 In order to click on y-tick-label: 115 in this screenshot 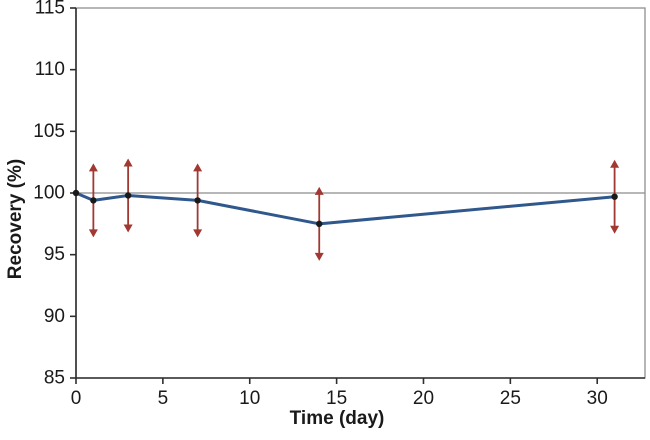, I will do `click(50, 9)`.